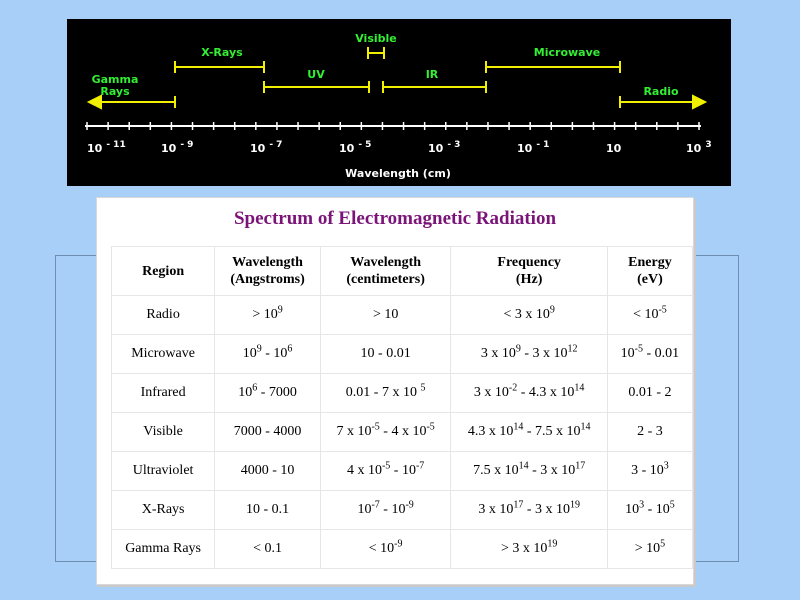 The width and height of the screenshot is (800, 600). I want to click on table-cell: 109 - 106, so click(267, 354).